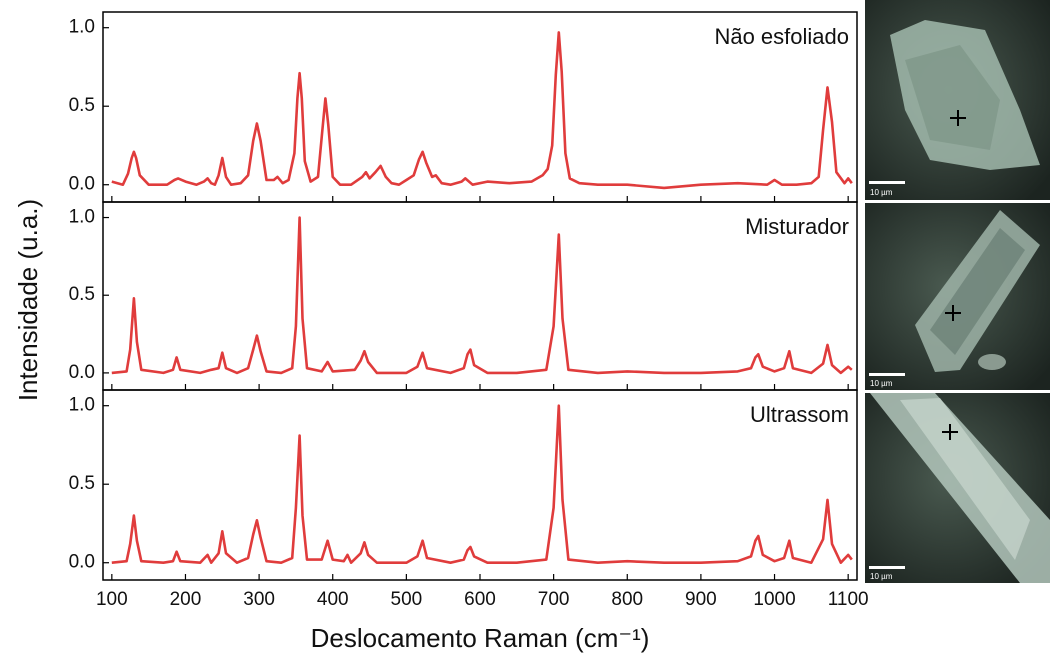 This screenshot has height=661, width=1050. Describe the element at coordinates (407, 599) in the screenshot. I see `x-tick-label: 500` at that location.